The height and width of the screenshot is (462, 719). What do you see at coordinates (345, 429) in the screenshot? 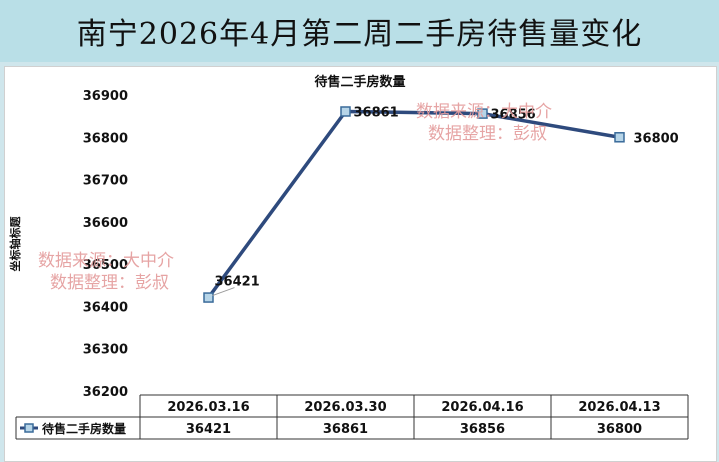
I see `table-value: 36861` at bounding box center [345, 429].